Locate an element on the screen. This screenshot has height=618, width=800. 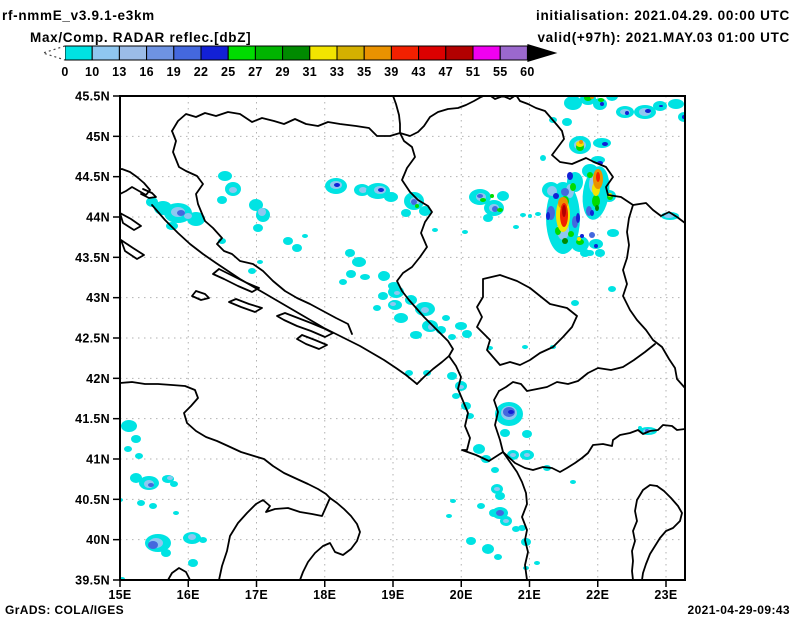
border-greece-coast-east is located at coordinates (662, 532).